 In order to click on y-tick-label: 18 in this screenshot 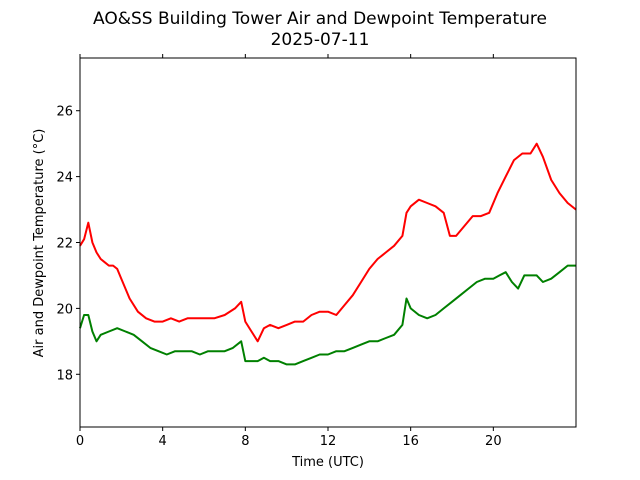, I will do `click(64, 375)`.